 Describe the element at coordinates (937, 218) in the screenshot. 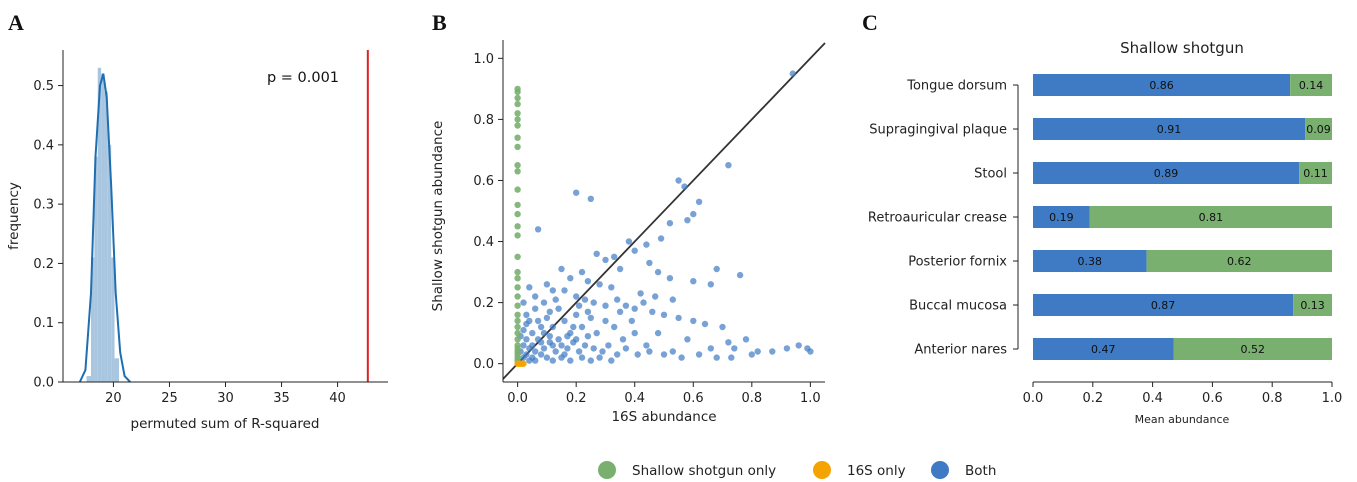

I see `category-label: Retroauricular crease` at that location.